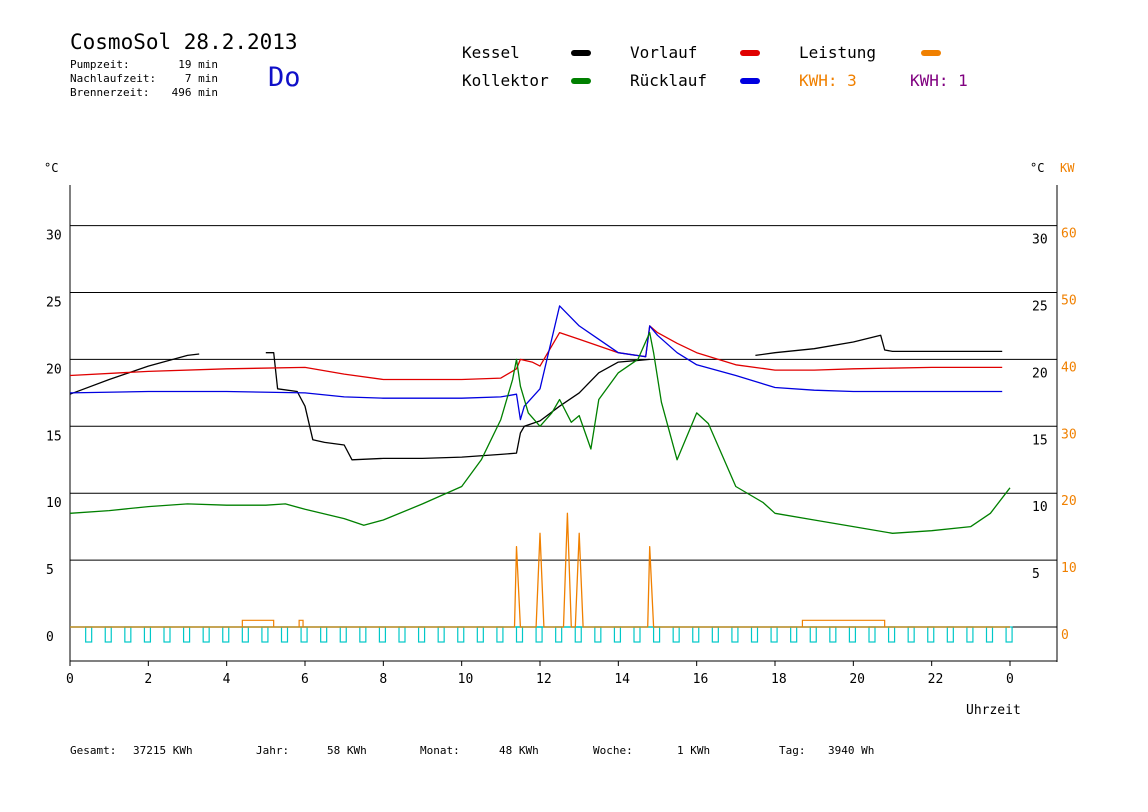  What do you see at coordinates (581, 81) in the screenshot?
I see `legend-kollektor-swatch` at bounding box center [581, 81].